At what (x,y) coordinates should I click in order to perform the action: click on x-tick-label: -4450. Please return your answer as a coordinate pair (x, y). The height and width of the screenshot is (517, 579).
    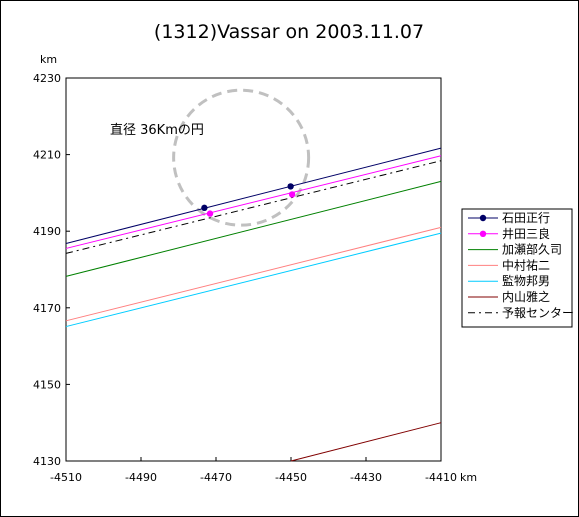
    Looking at the image, I should click on (291, 477).